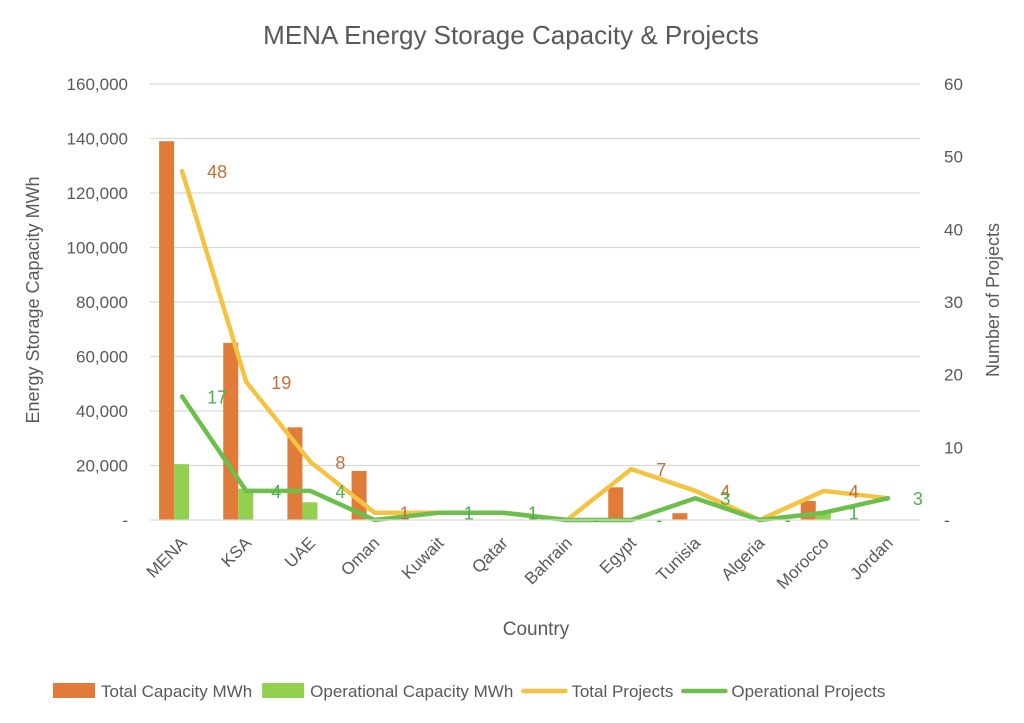 This screenshot has height=723, width=1024. Describe the element at coordinates (423, 558) in the screenshot. I see `x-tick-label: Kuwait` at that location.